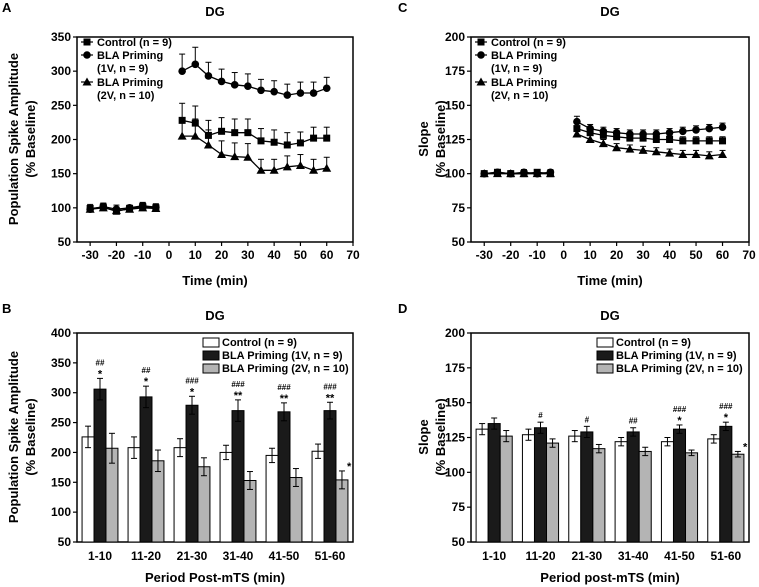  I want to click on y-tick-label: 175, so click(455, 71).